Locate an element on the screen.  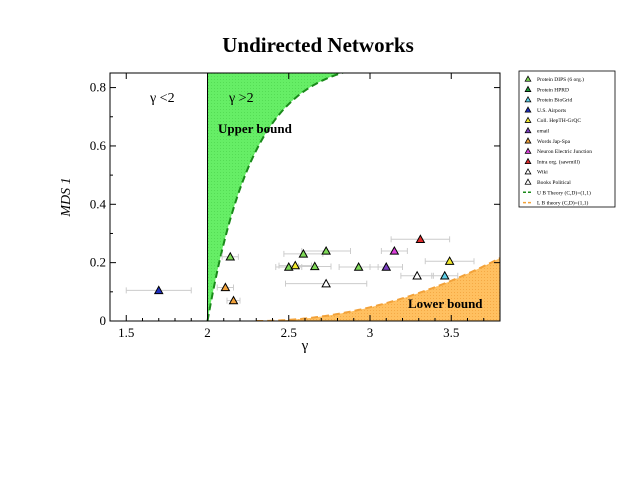
annotation-upper-bound: Upper bound is located at coordinates (255, 128).